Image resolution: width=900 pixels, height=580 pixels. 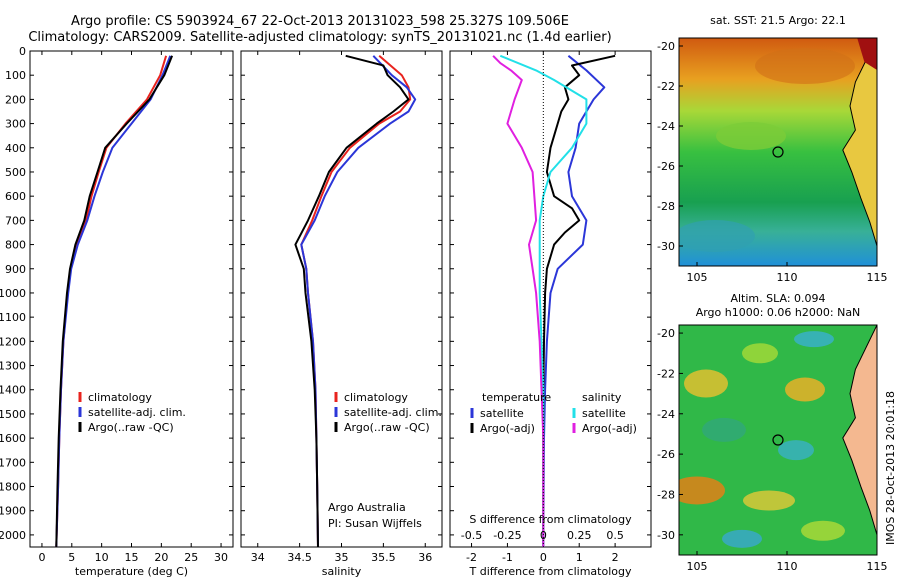 I want to click on x-tick-label: 34.5, so click(x=299, y=557).